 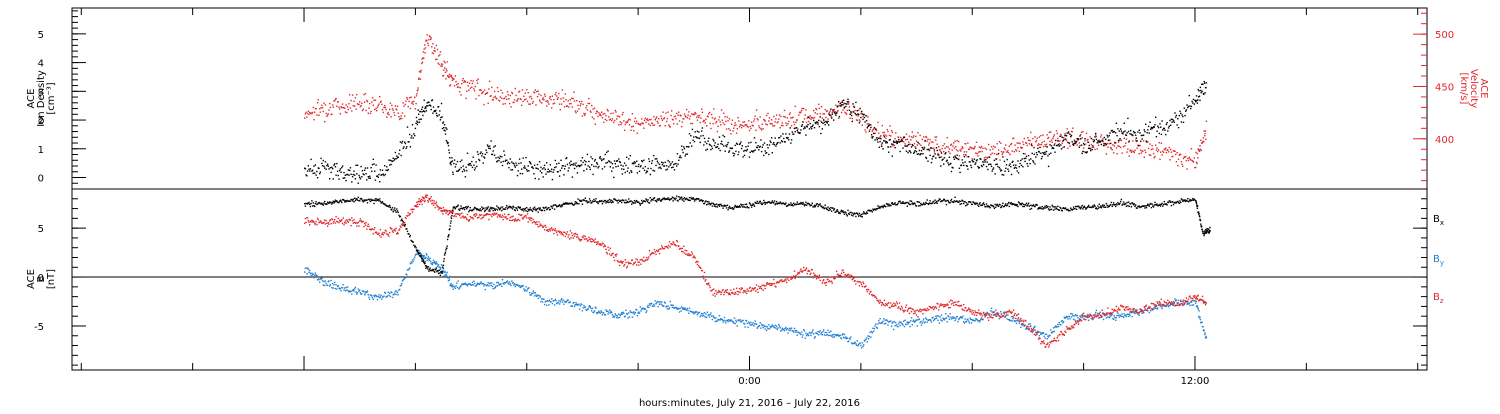 I want to click on velocity-tick-label: 400, so click(x=1444, y=140).